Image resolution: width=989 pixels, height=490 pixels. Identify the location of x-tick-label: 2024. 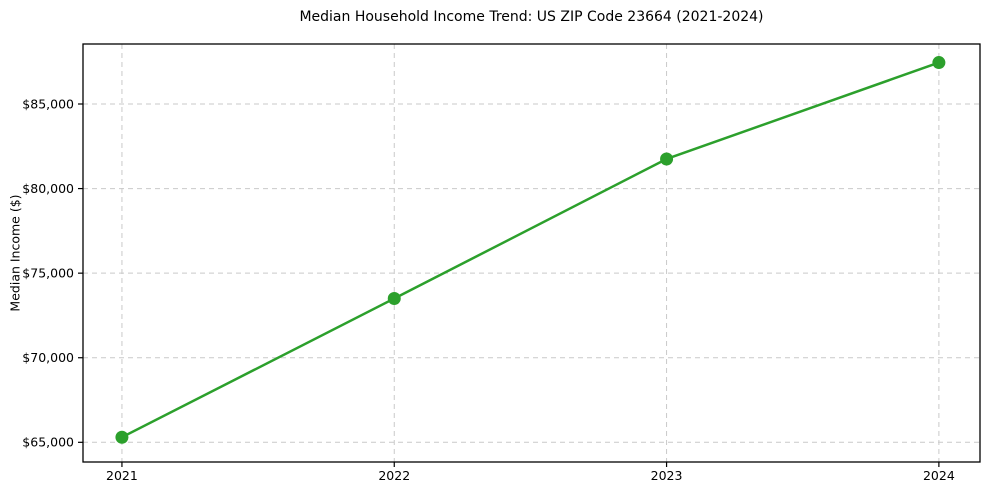
(939, 475).